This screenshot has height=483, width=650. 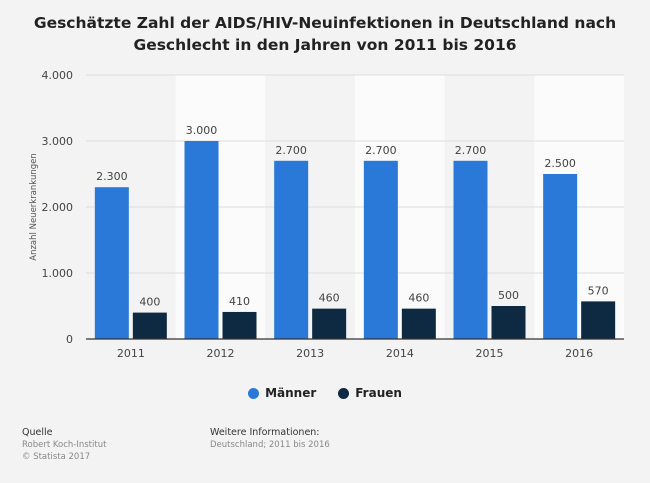 I want to click on legend-item-frauen: Frauen, so click(x=370, y=393).